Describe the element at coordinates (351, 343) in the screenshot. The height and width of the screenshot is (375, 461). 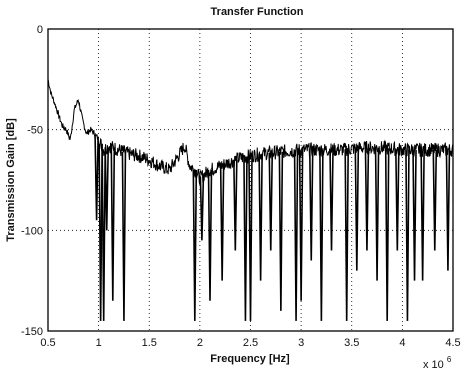
I see `x-tick-label: 3.5` at that location.